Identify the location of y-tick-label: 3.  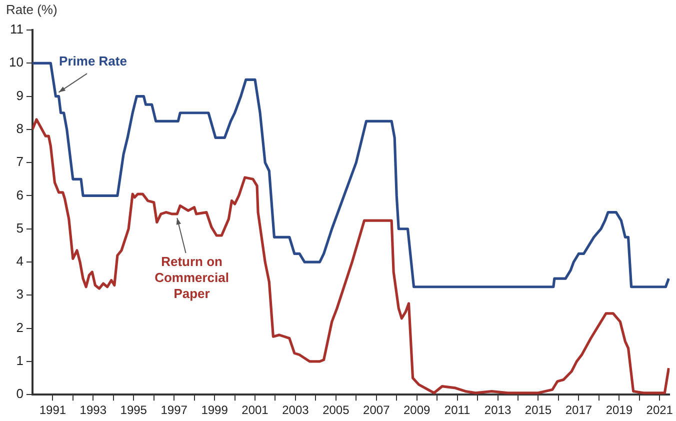
(20, 294).